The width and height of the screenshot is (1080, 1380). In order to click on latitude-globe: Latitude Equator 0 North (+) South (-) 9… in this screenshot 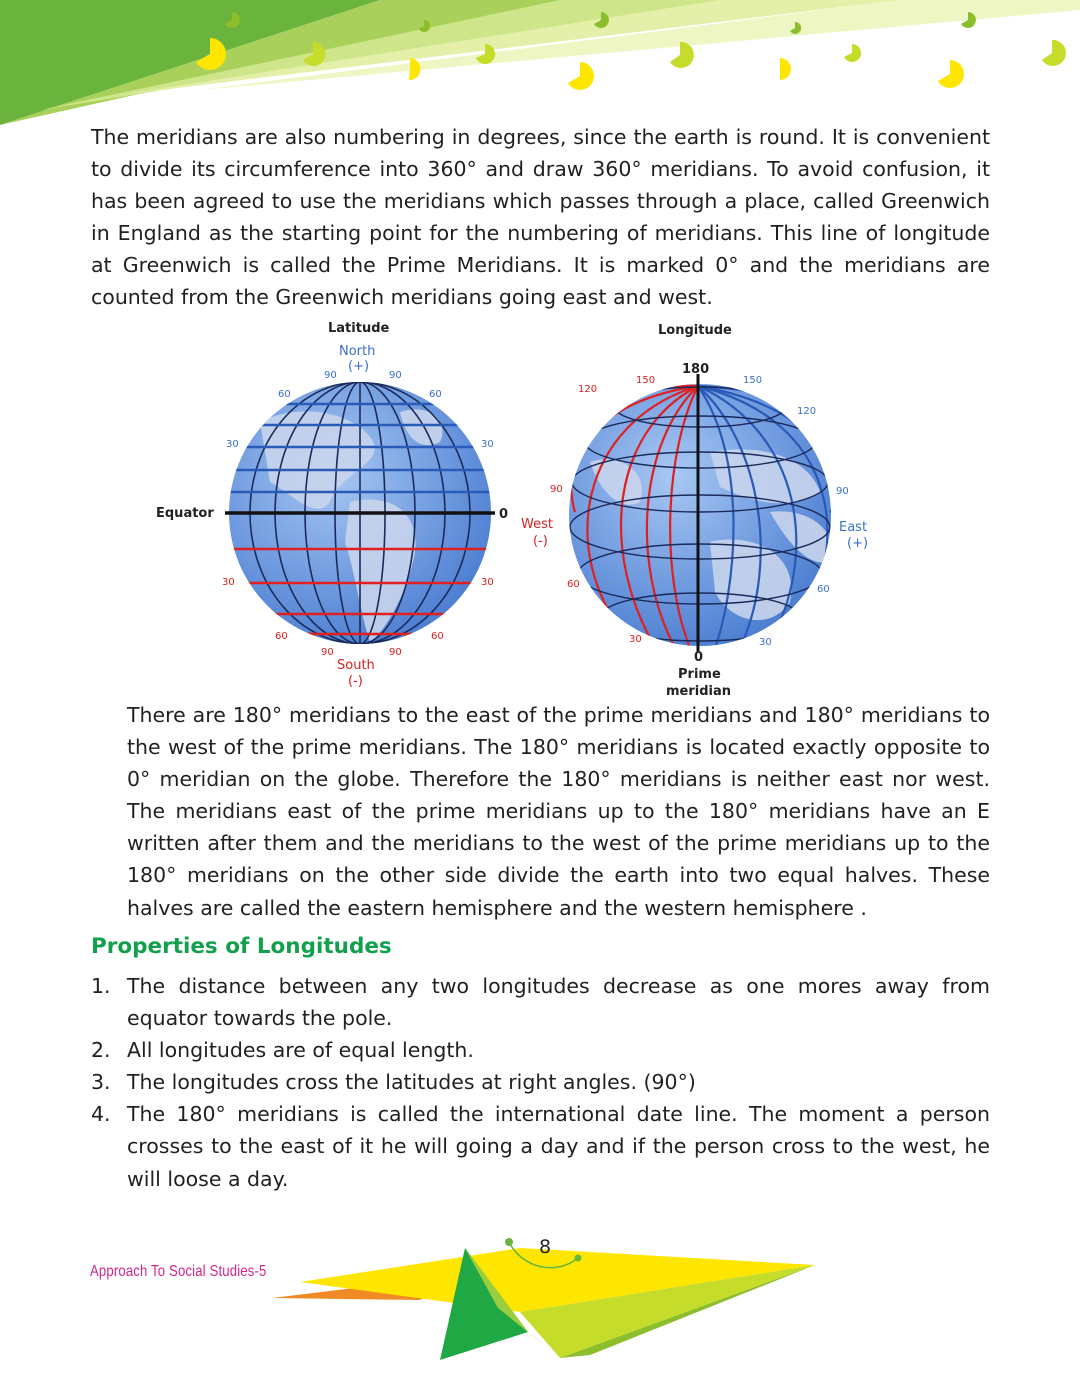, I will do `click(332, 505)`.